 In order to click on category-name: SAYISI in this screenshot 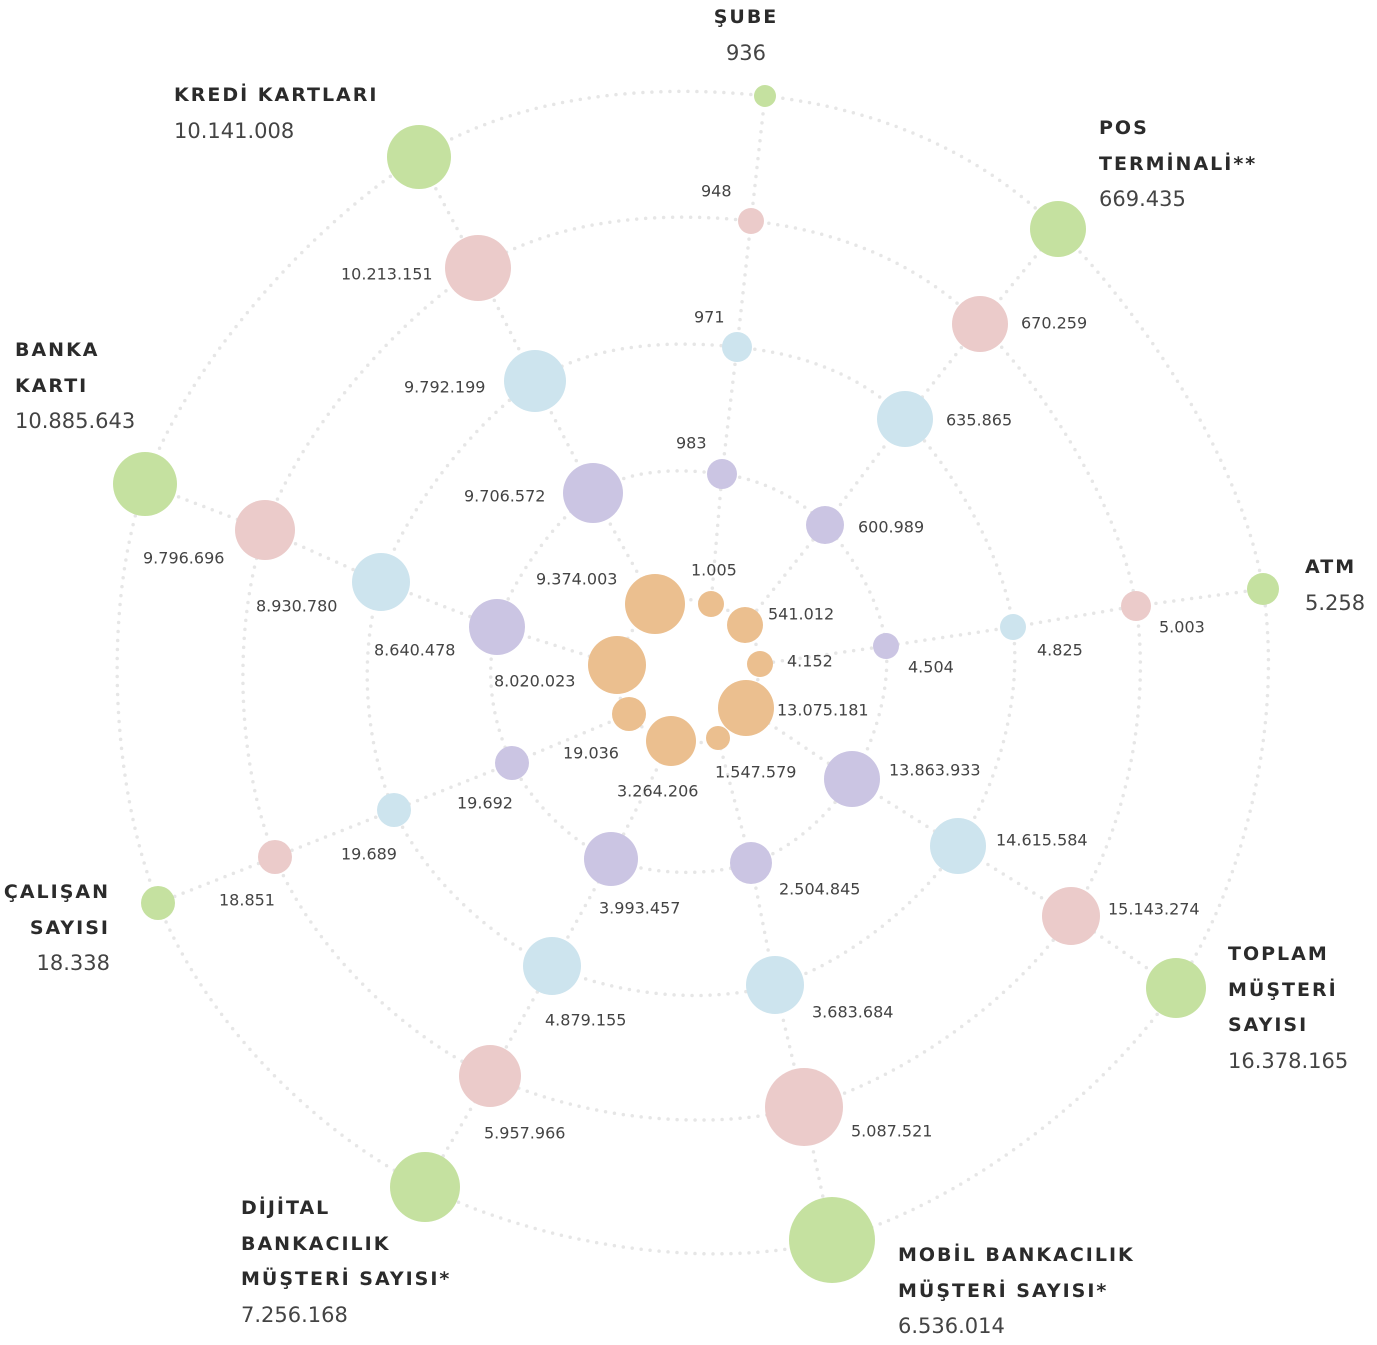, I will do `click(1268, 1025)`.